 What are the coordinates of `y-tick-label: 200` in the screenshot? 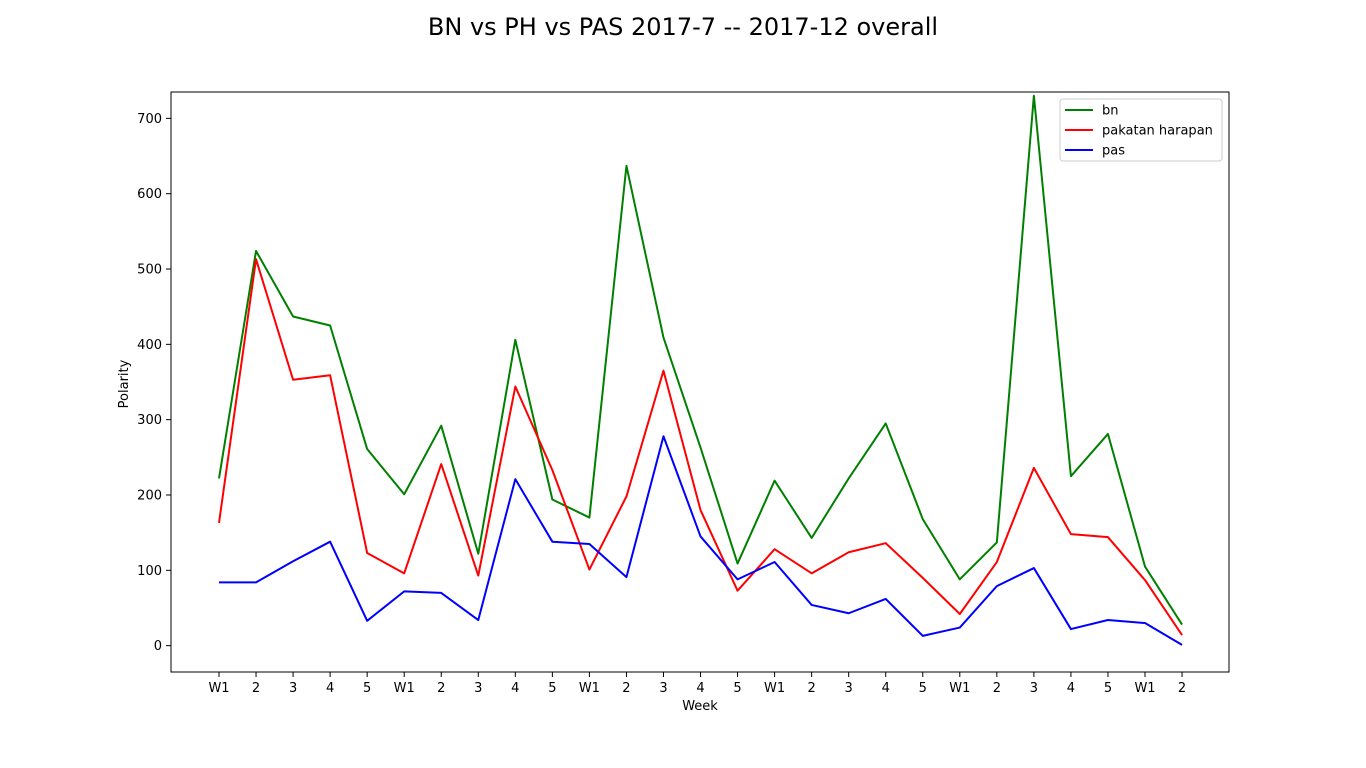 It's located at (149, 495).